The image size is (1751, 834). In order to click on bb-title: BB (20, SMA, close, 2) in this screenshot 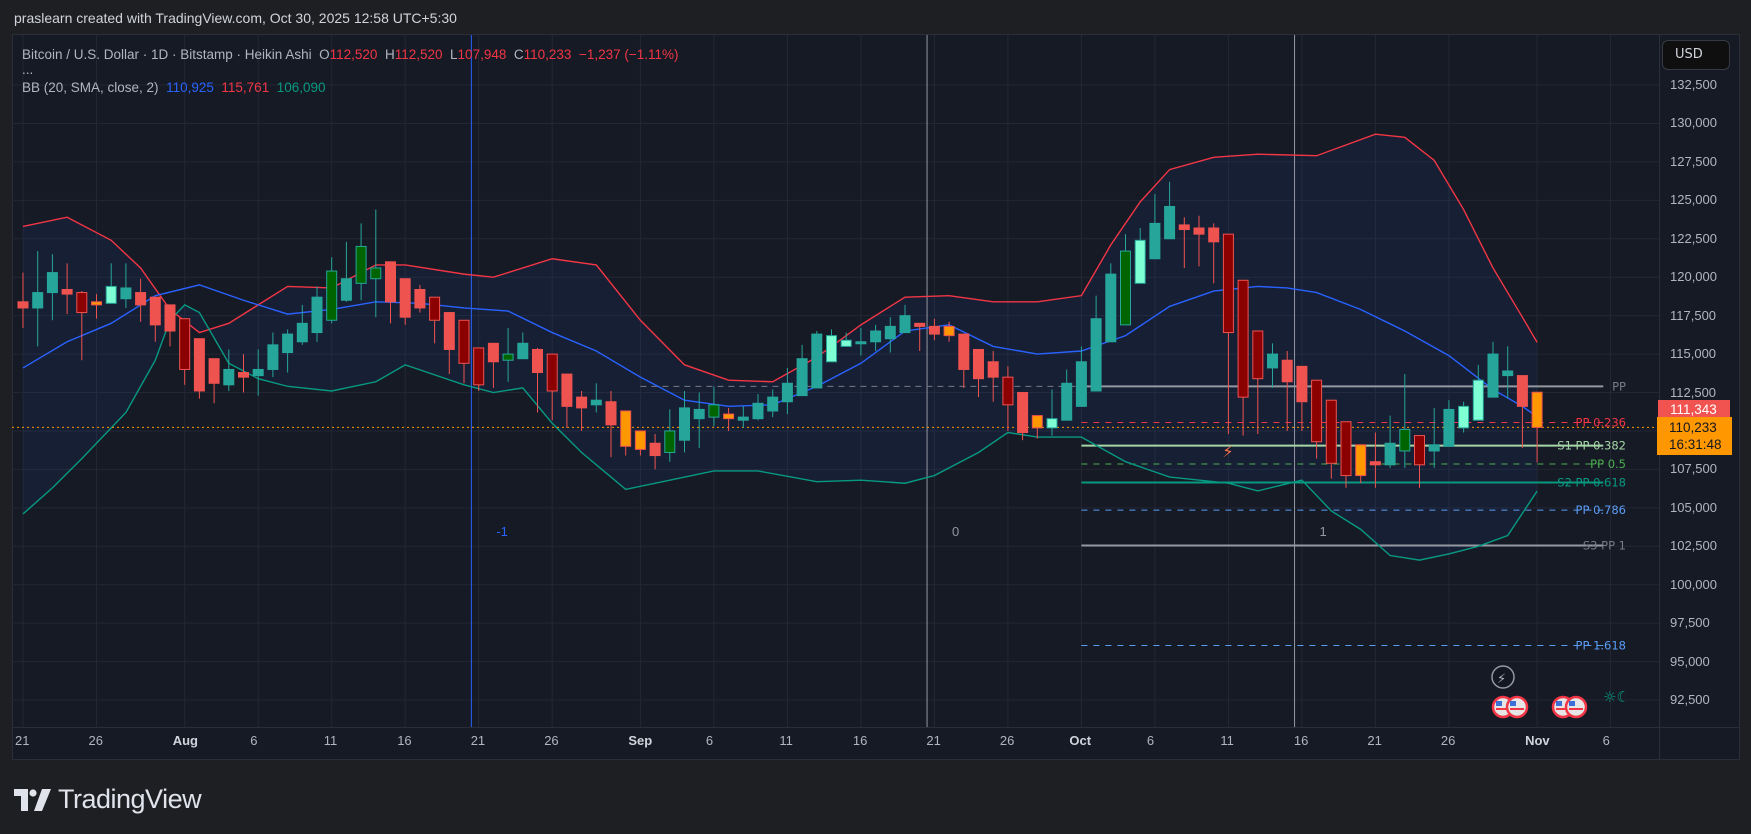, I will do `click(90, 87)`.